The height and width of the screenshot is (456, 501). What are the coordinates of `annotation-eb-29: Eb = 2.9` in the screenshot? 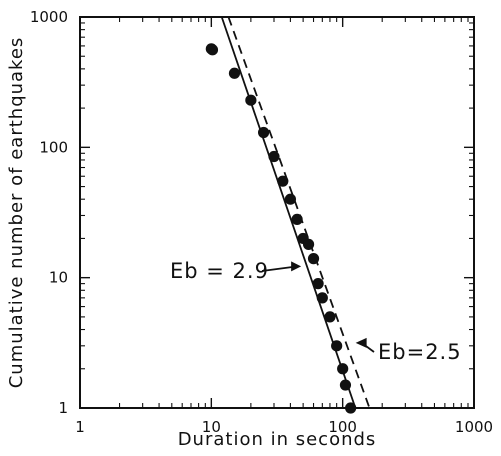 It's located at (219, 271).